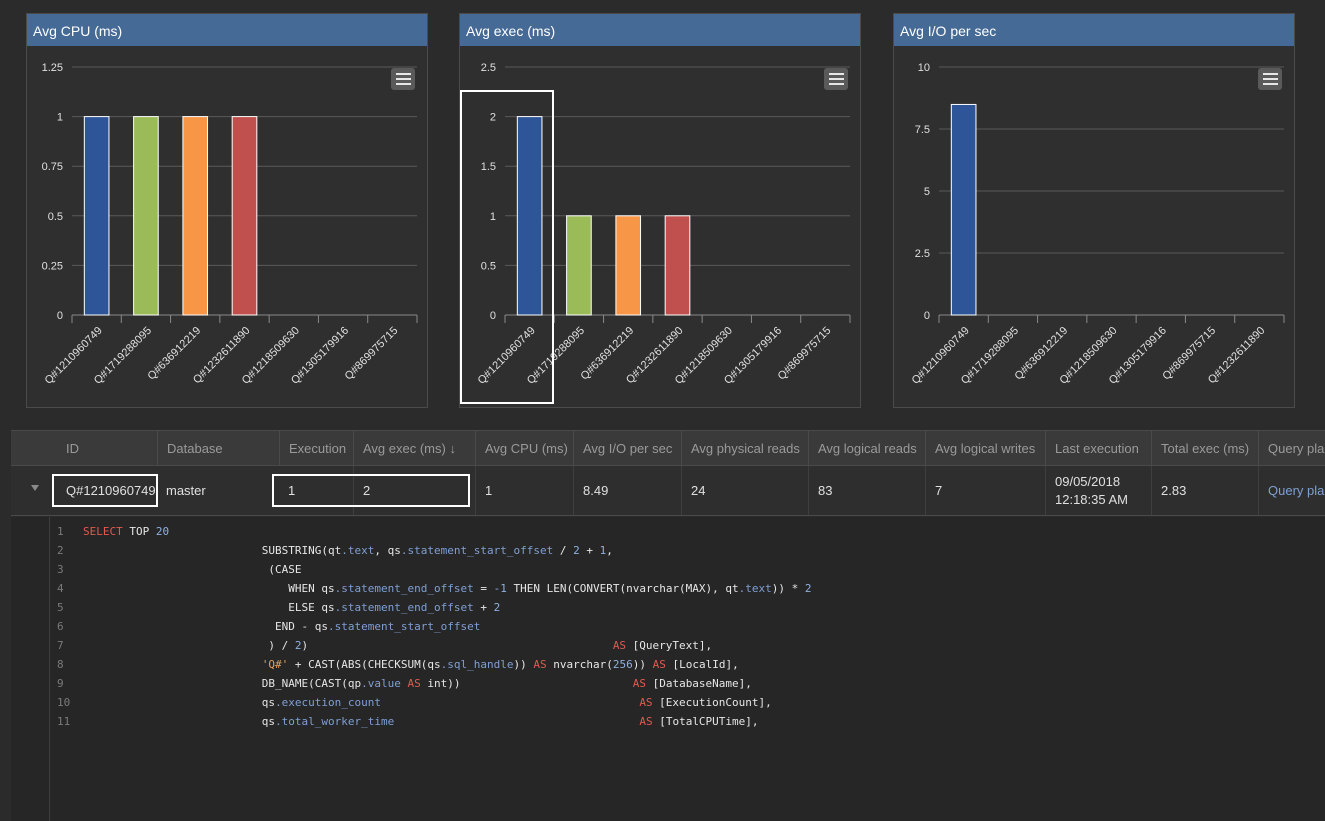 The image size is (1325, 821). Describe the element at coordinates (493, 118) in the screenshot. I see `y-tick-label: 2` at that location.